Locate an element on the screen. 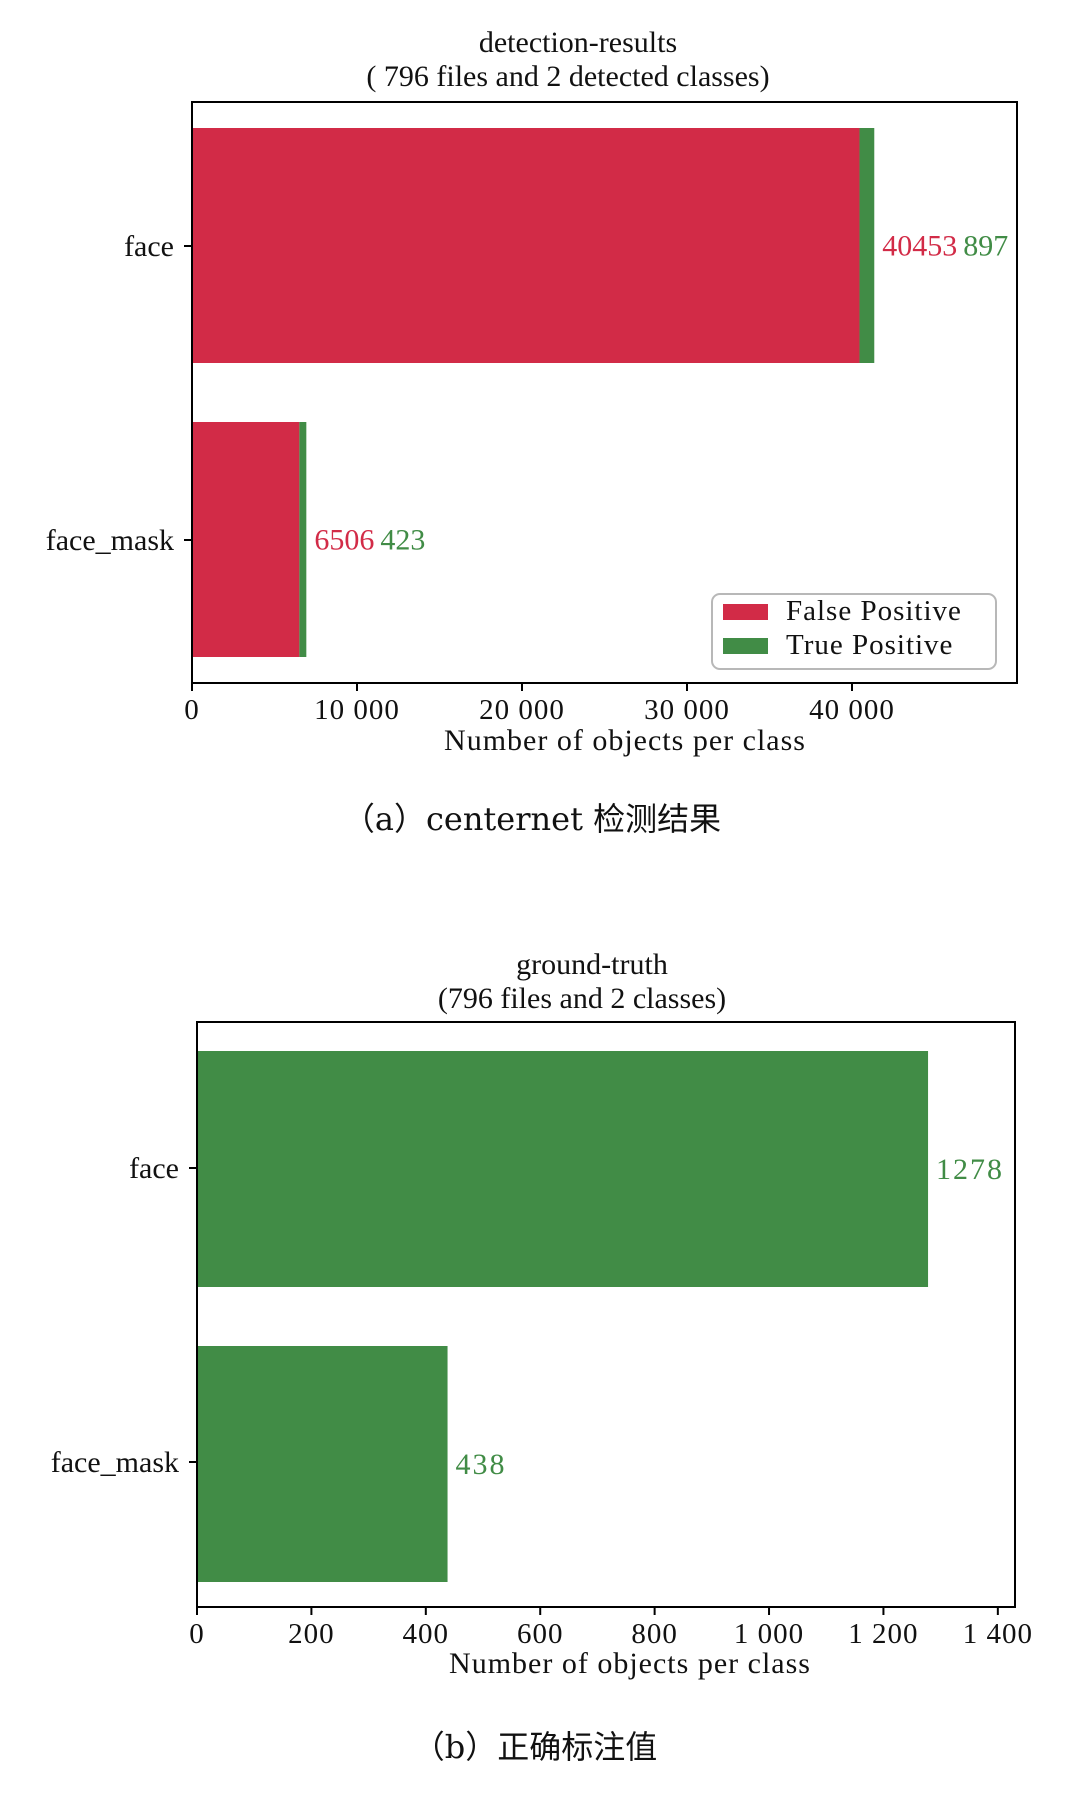 The width and height of the screenshot is (1078, 1796). chart-b-ylabel-face: face is located at coordinates (154, 1168).